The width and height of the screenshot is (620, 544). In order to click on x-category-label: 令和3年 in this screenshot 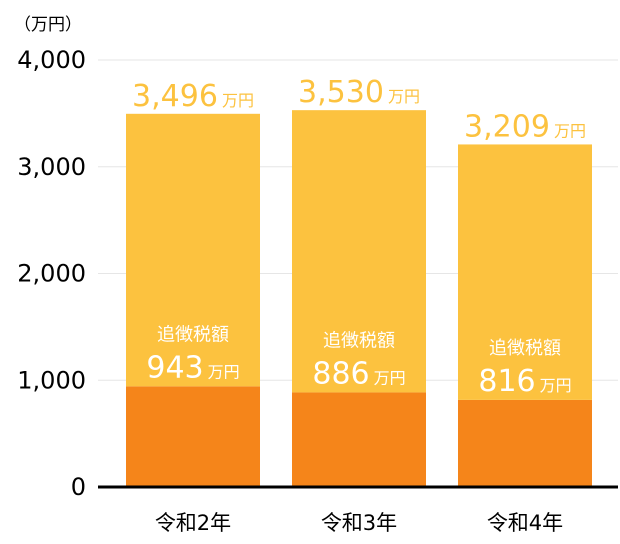, I will do `click(359, 523)`.